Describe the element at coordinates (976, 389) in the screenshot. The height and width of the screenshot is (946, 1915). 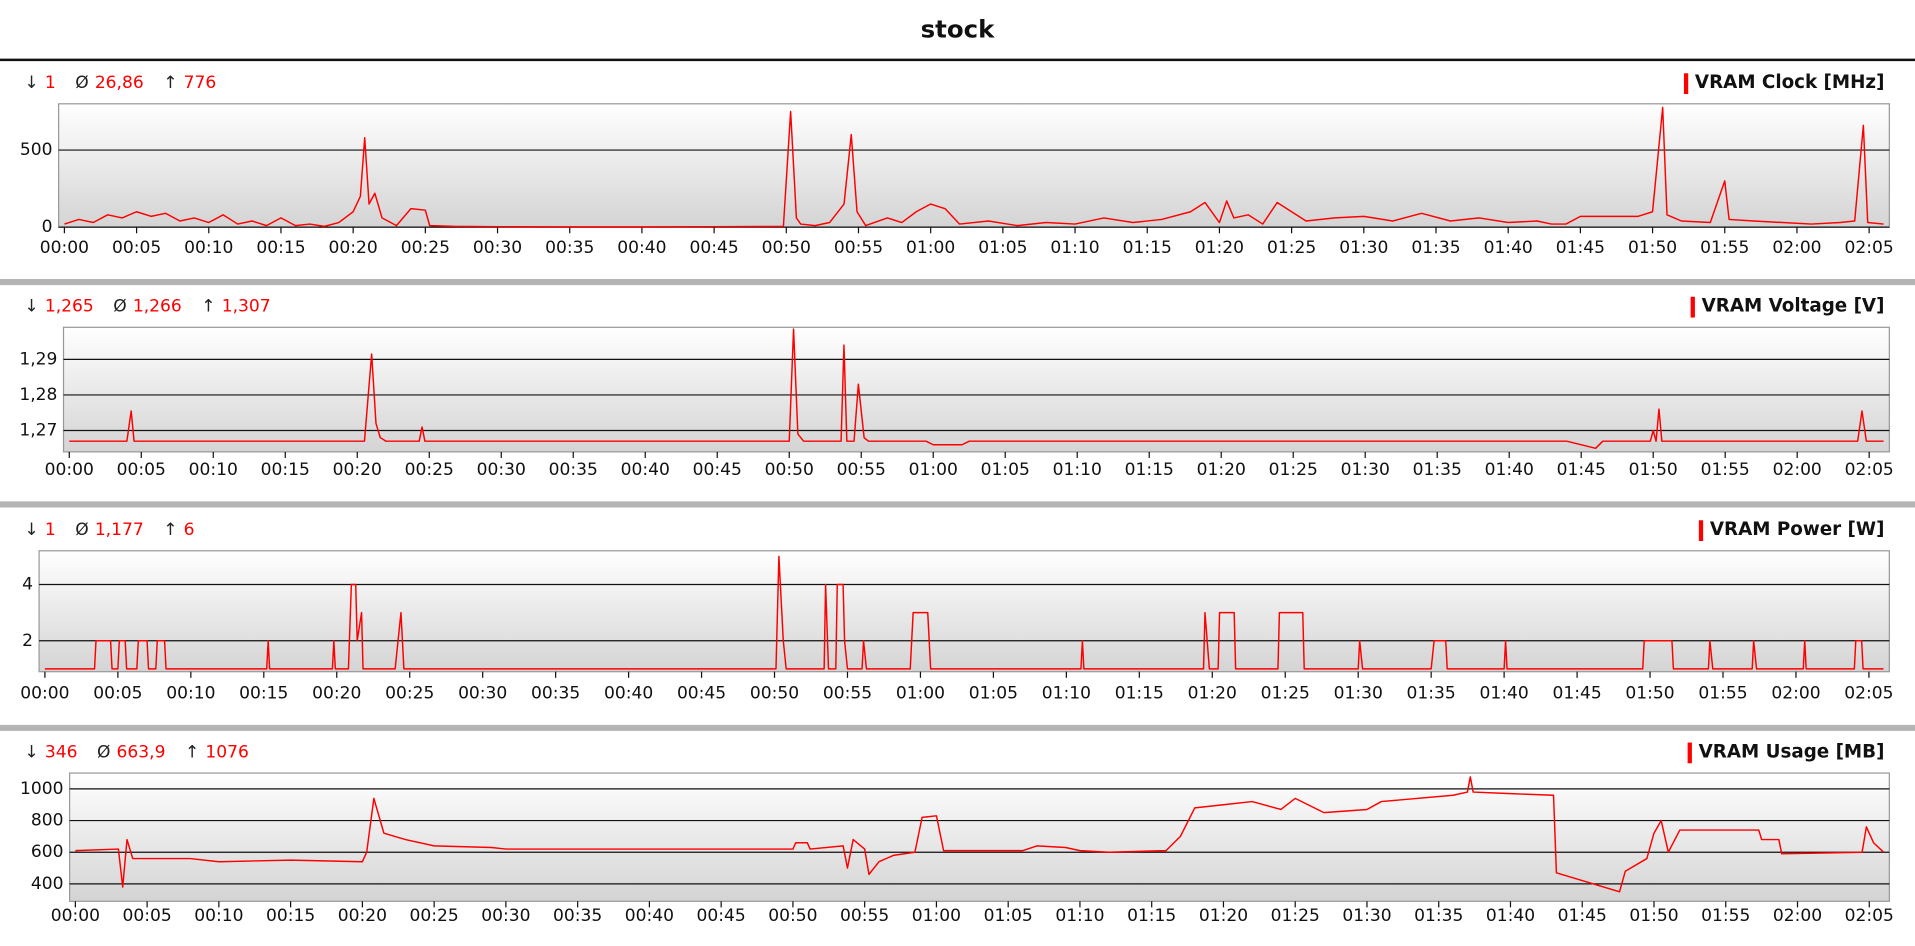
I see `data-line` at that location.